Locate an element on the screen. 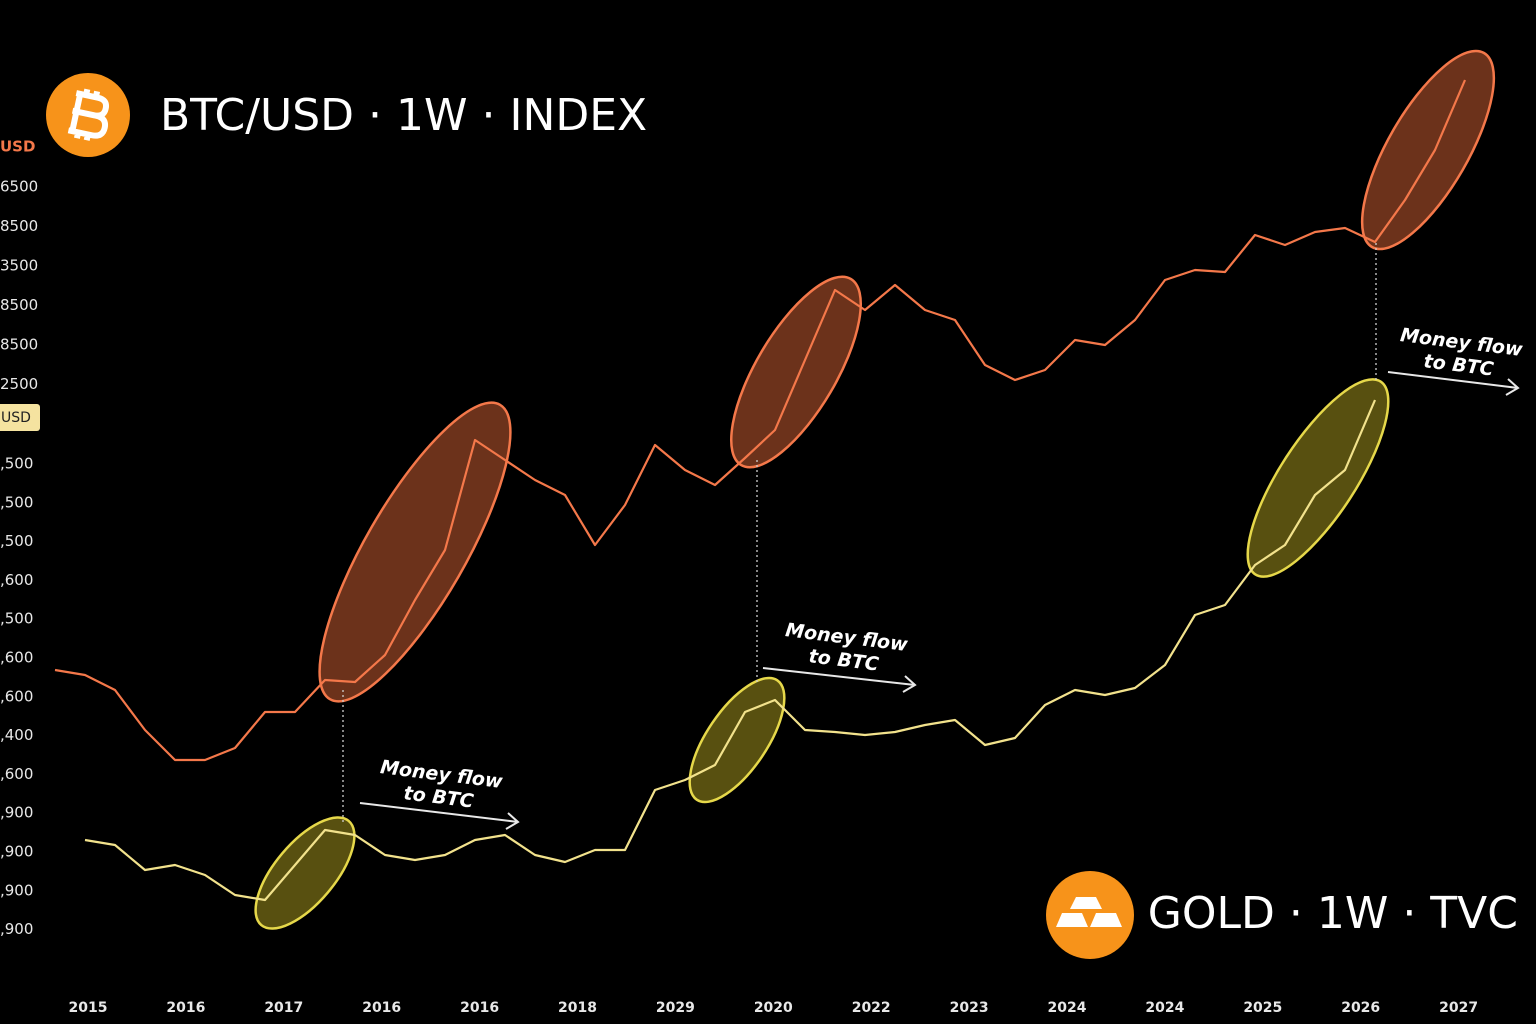 The width and height of the screenshot is (1536, 1024). gold-icon is located at coordinates (1090, 915).